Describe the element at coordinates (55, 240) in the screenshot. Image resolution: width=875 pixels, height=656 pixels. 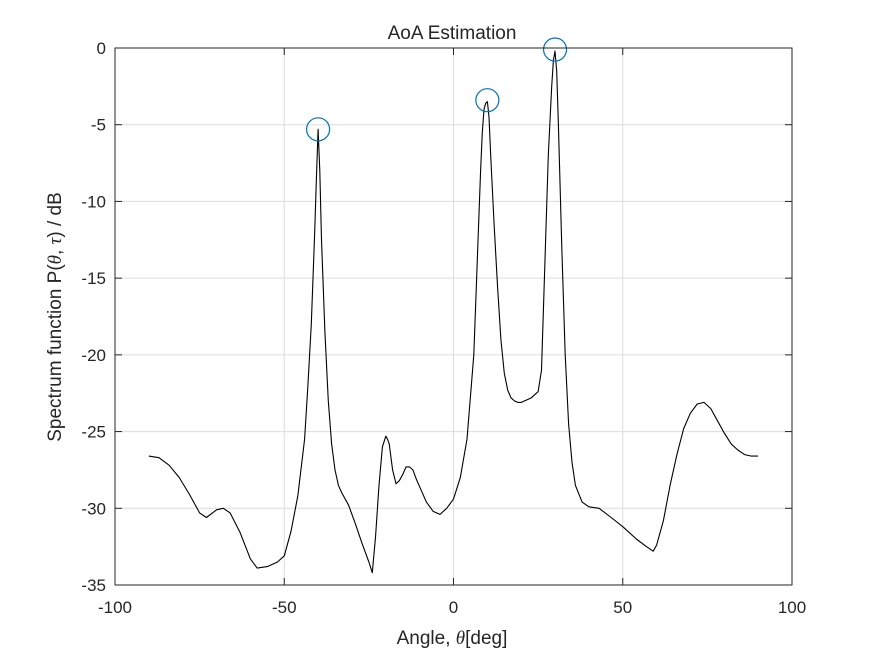
I see `y-axis-label-tau-symbol: τ` at that location.